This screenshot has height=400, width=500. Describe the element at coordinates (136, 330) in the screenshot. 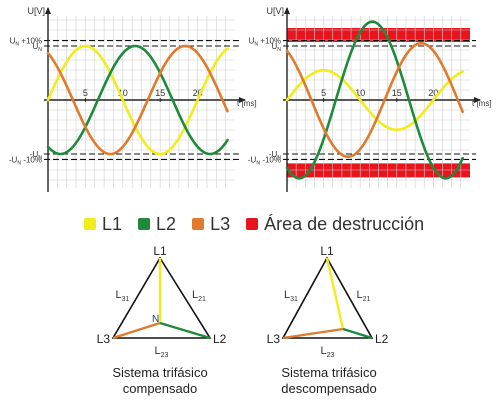

I see `phasor-compensated-l3` at that location.